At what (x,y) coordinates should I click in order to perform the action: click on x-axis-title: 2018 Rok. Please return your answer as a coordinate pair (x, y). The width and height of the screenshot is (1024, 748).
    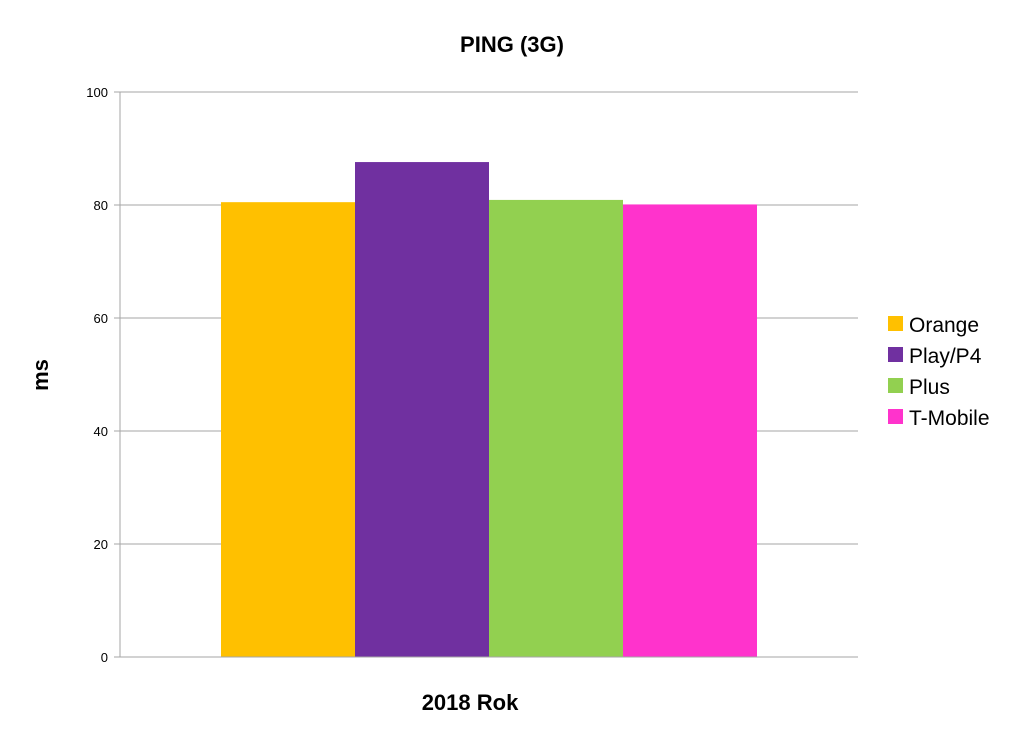
    Looking at the image, I should click on (470, 702).